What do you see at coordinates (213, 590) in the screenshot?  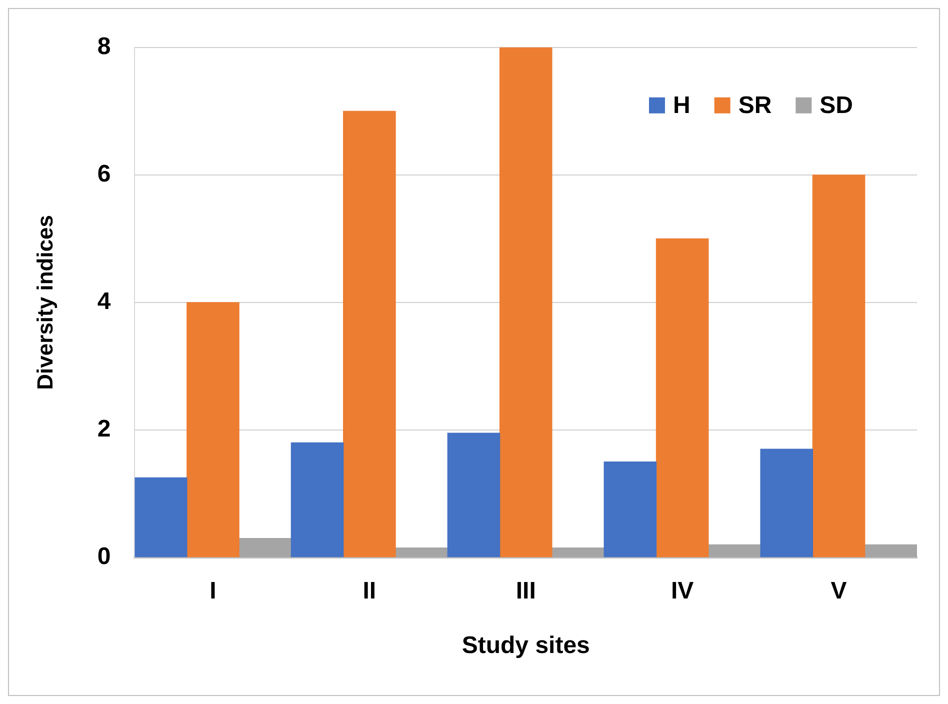 I see `x-tick-label: I` at bounding box center [213, 590].